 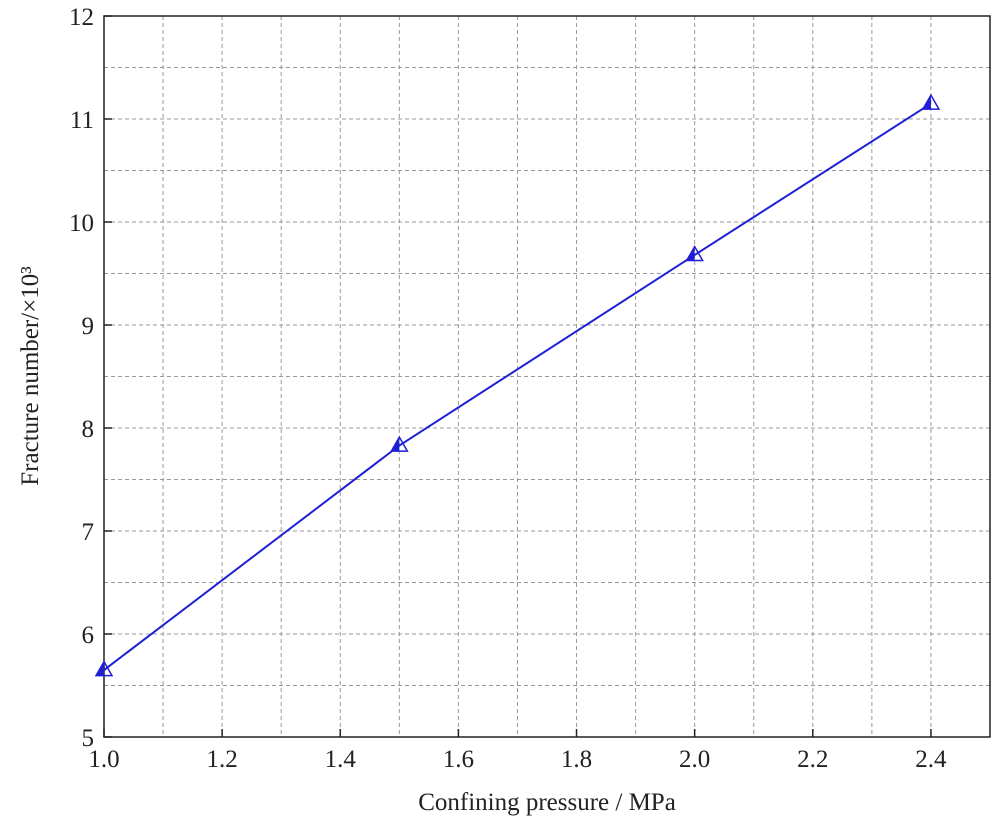 What do you see at coordinates (88, 429) in the screenshot?
I see `y-tick-label: 8` at bounding box center [88, 429].